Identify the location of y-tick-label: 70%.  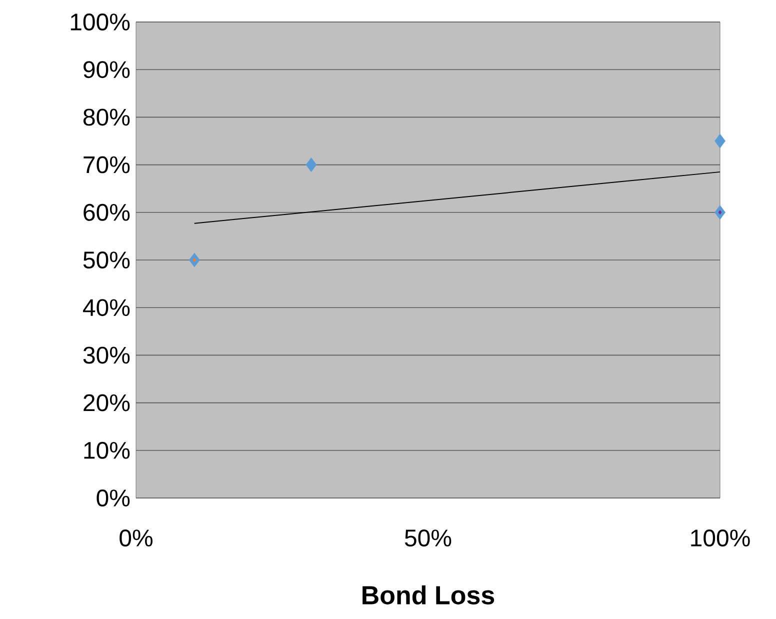
(107, 165).